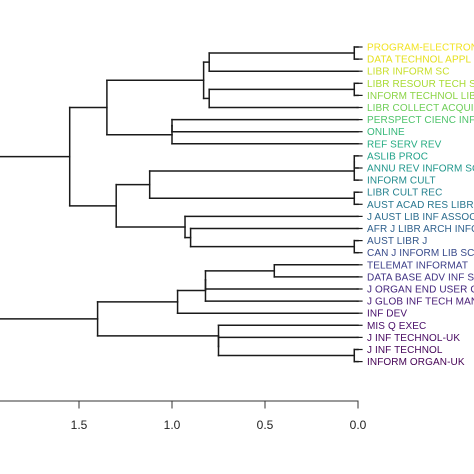 The image size is (474, 474). I want to click on leaf-label: ASLIB PROC, so click(397, 156).